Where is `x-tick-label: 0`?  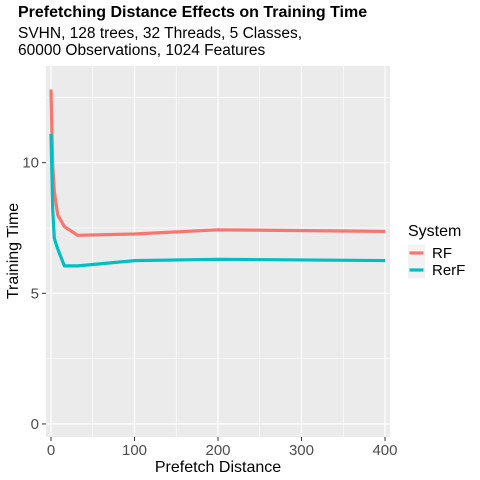 x-tick-label: 0 is located at coordinates (51, 450).